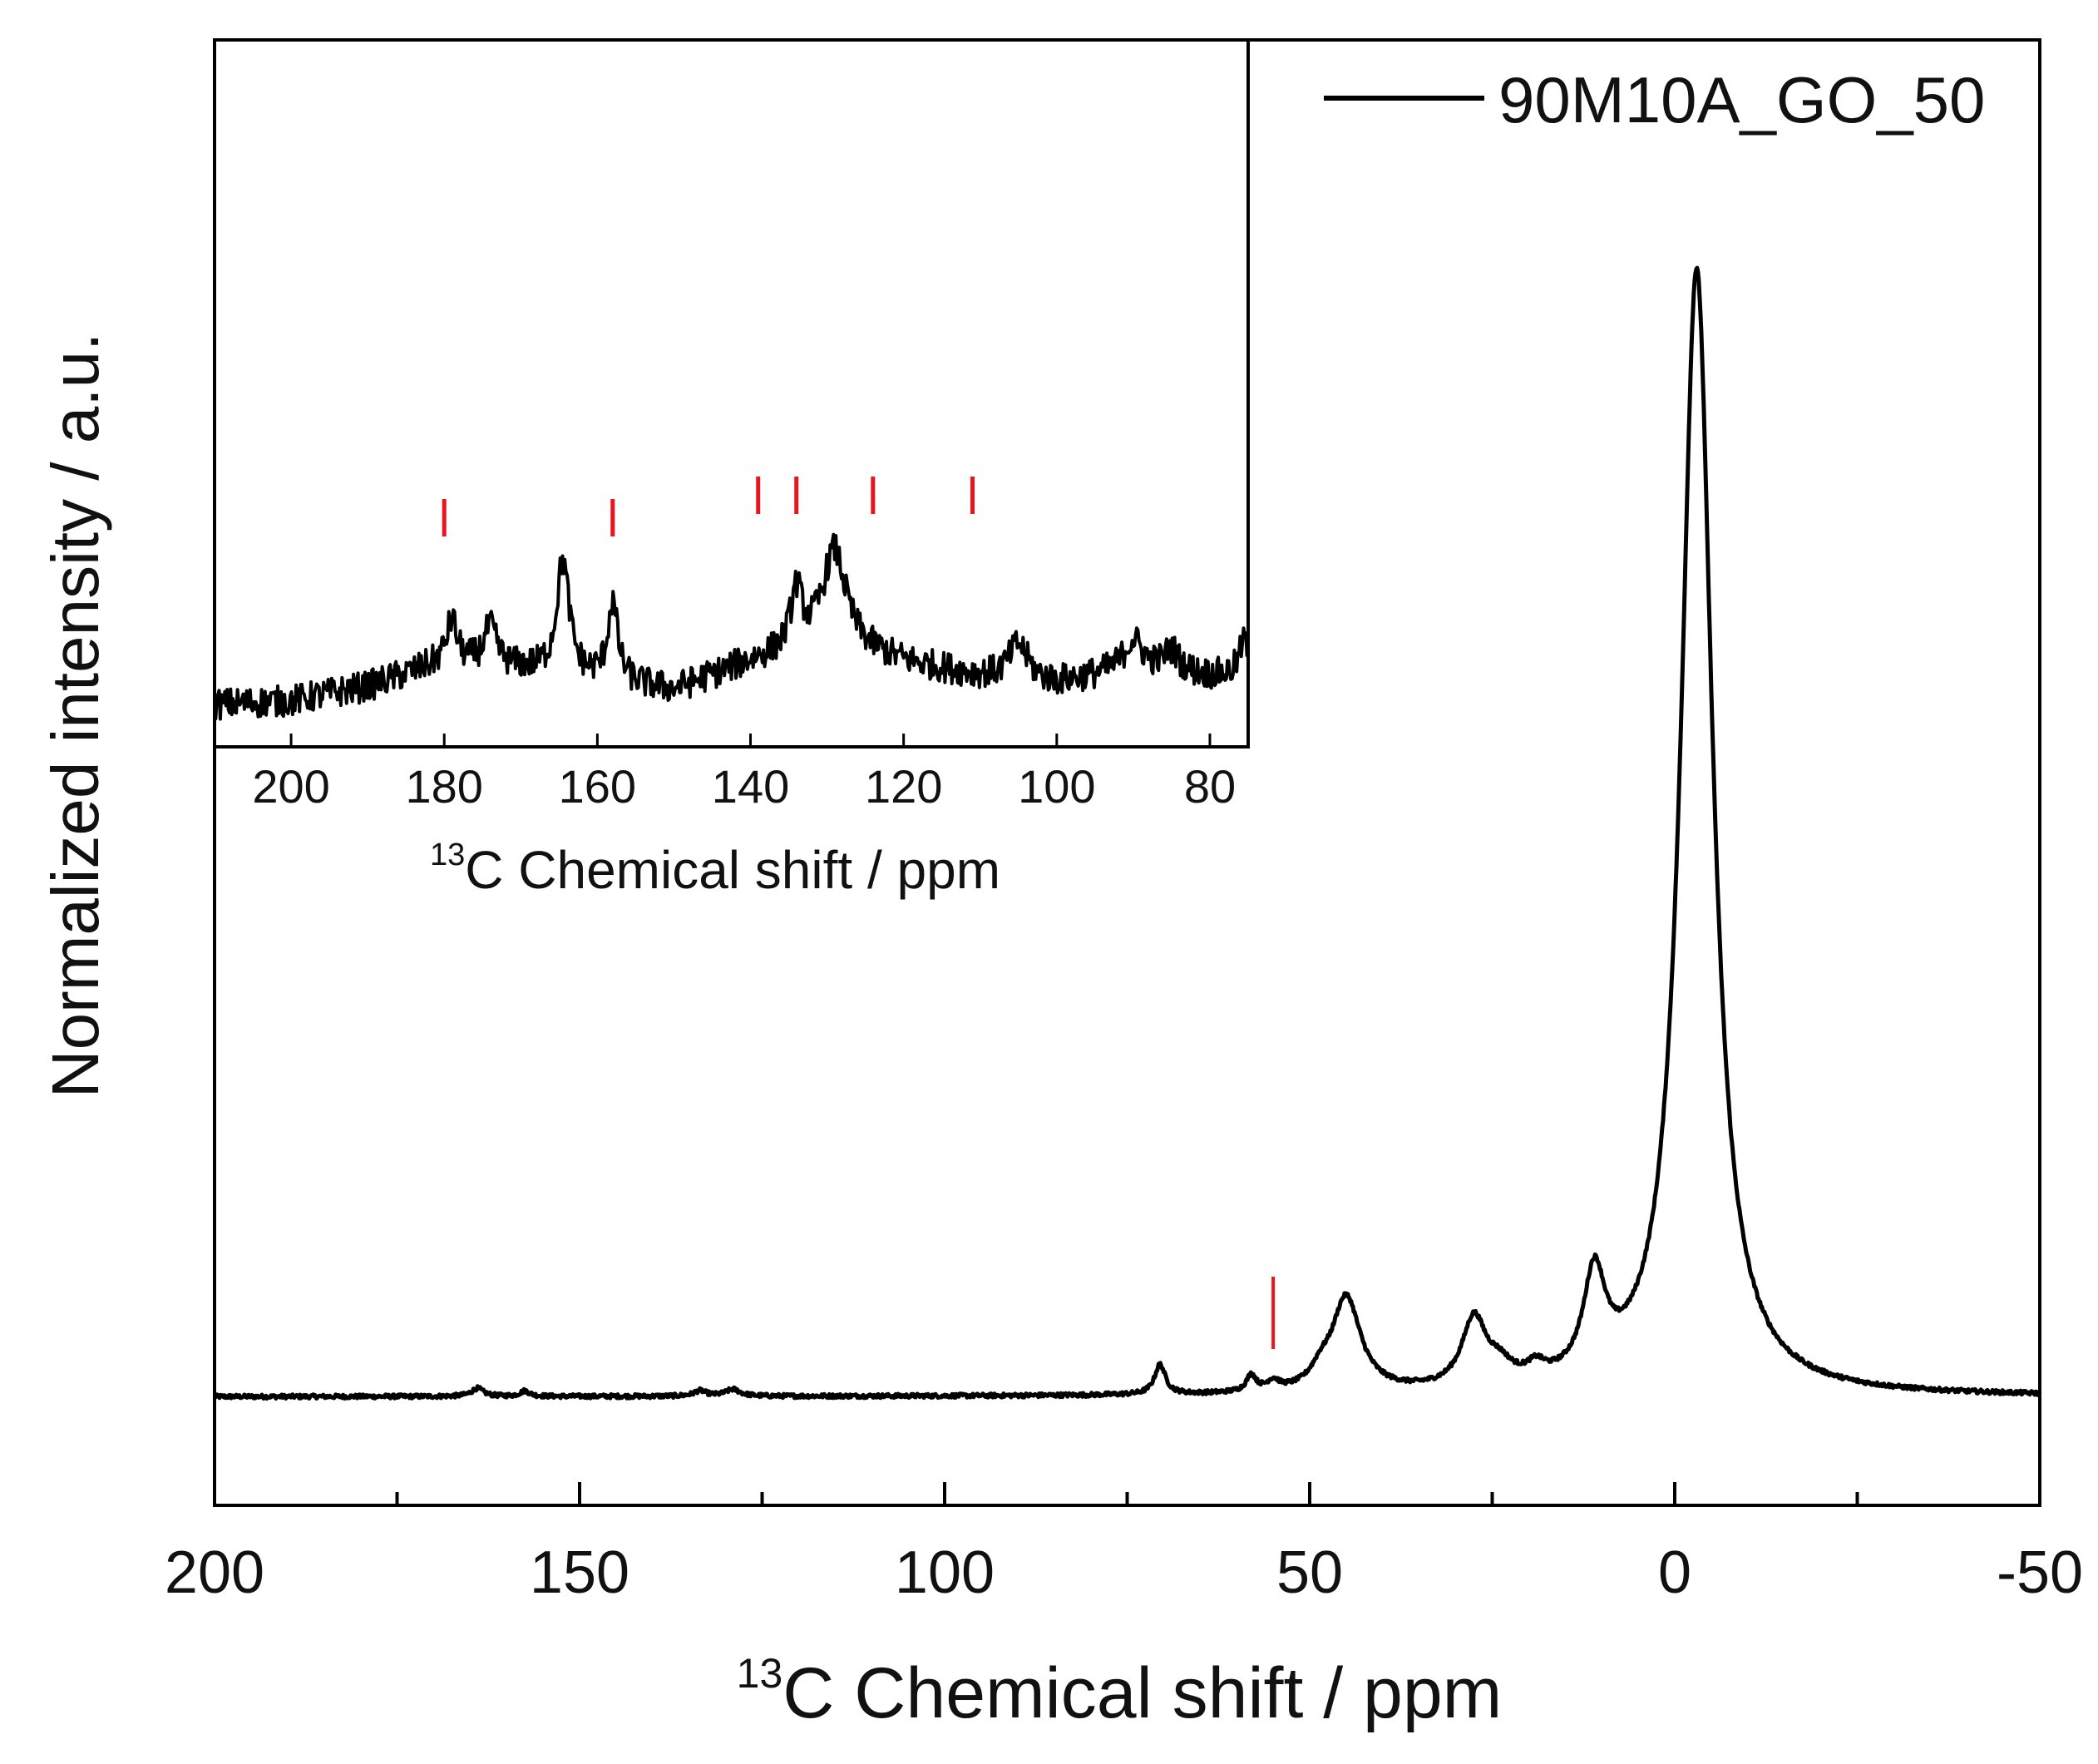 The image size is (2098, 1764). I want to click on inset-x-tick-label: 200, so click(290, 786).